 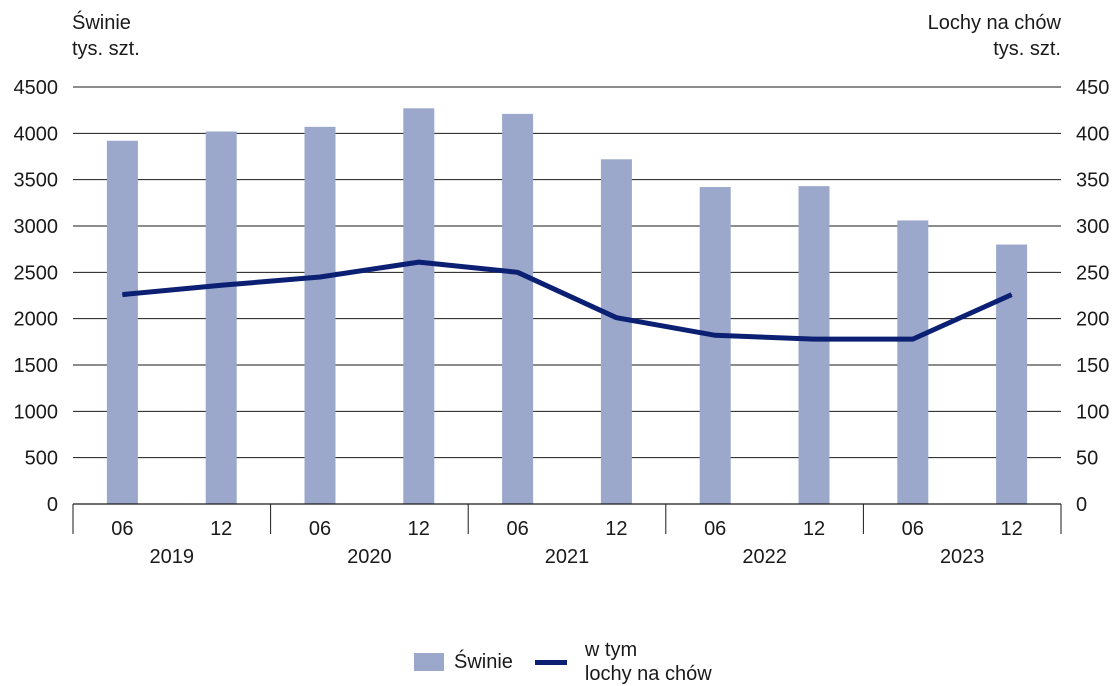 I want to click on line-series-path, so click(x=567, y=300).